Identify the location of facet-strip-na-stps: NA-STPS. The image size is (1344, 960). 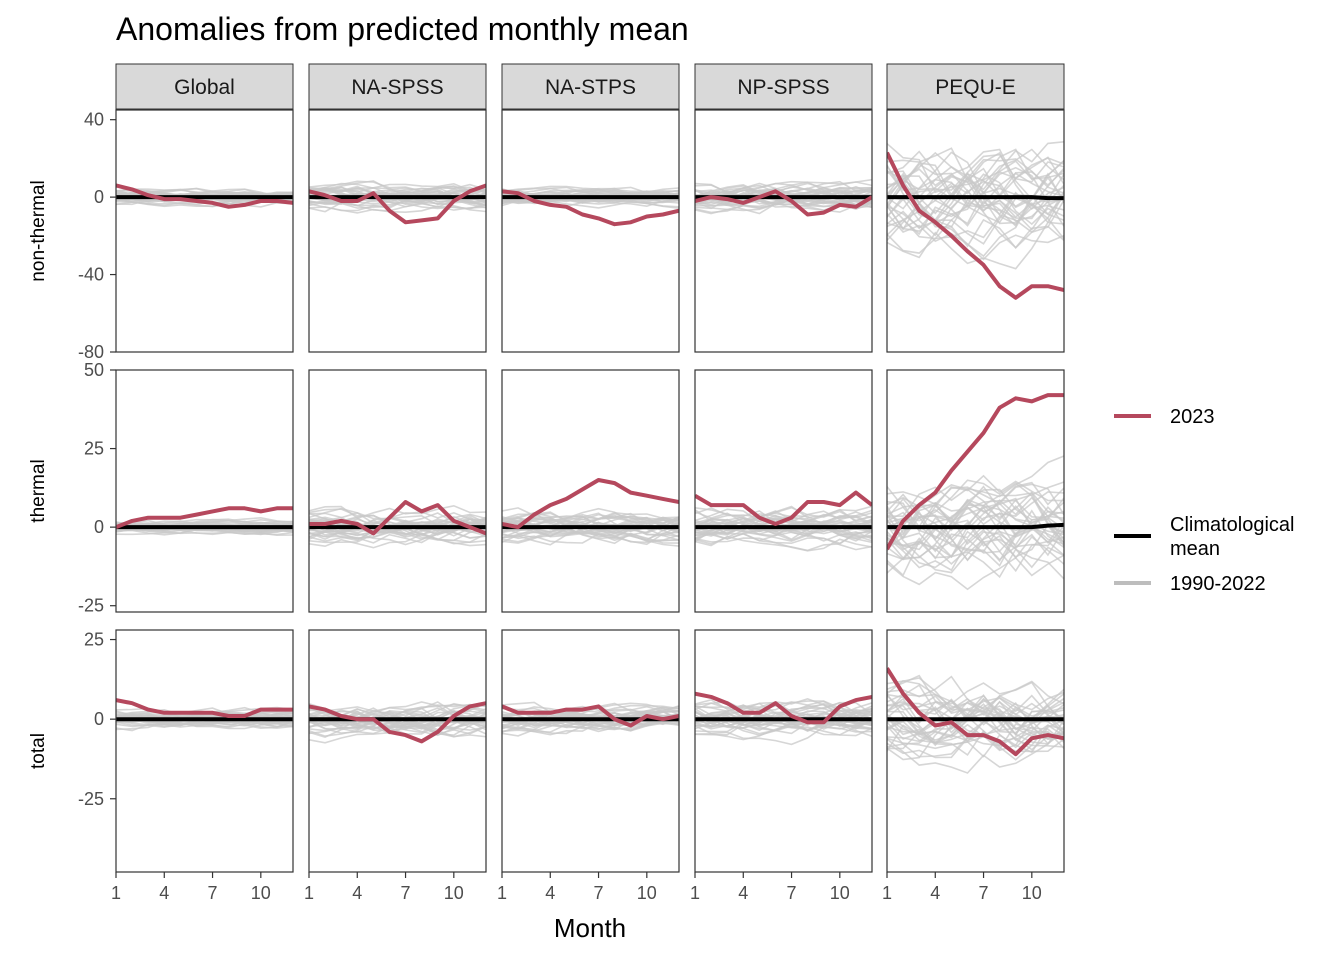
(590, 86).